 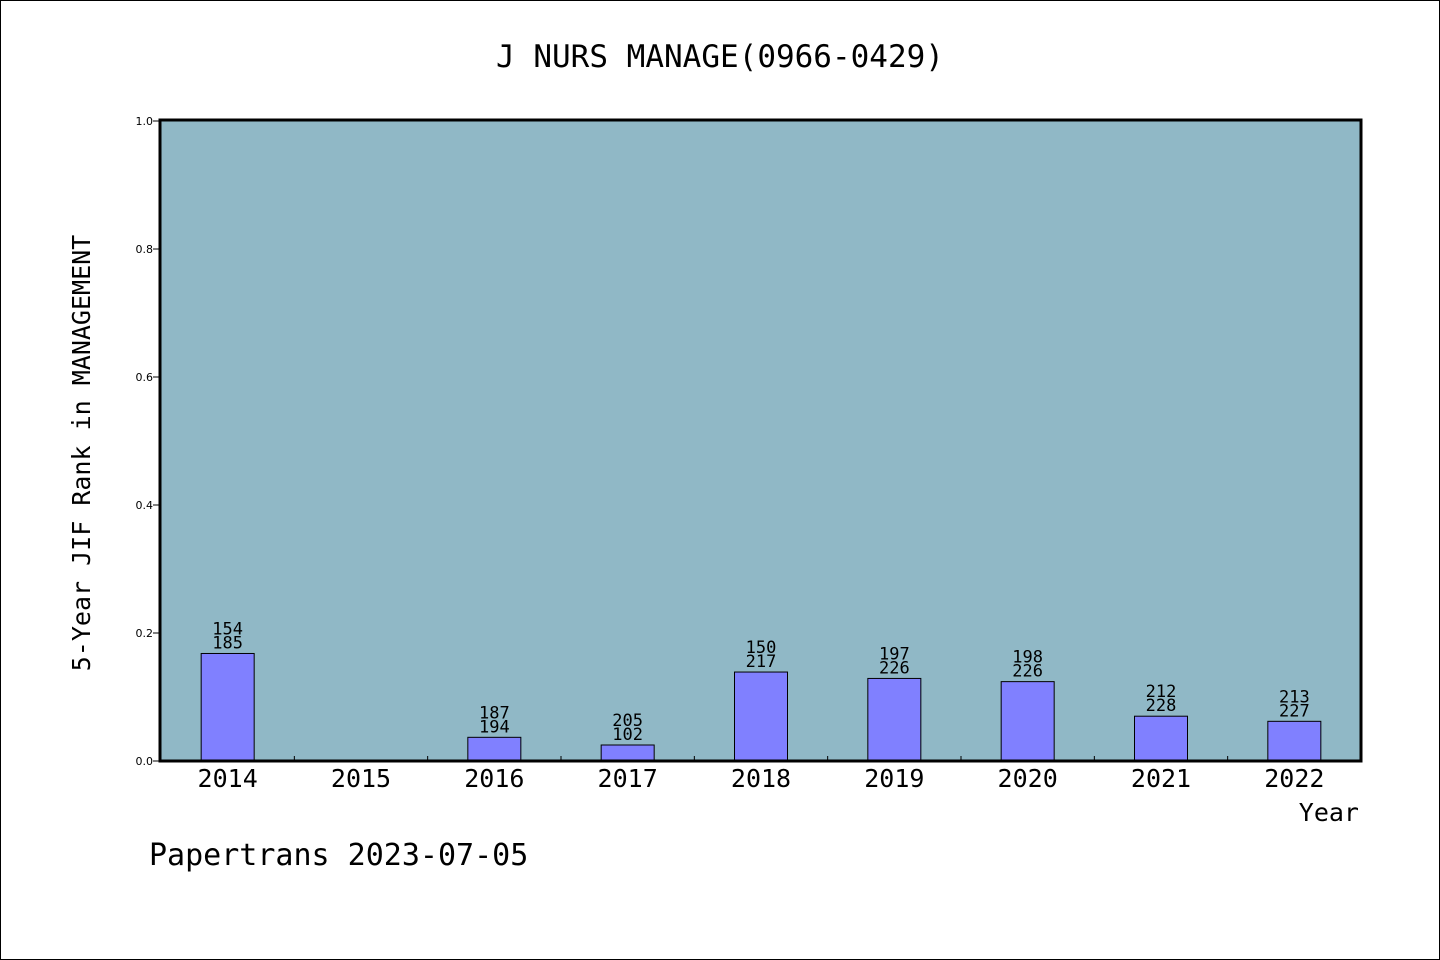 What do you see at coordinates (145, 121) in the screenshot?
I see `y-tick-label: 1.0` at bounding box center [145, 121].